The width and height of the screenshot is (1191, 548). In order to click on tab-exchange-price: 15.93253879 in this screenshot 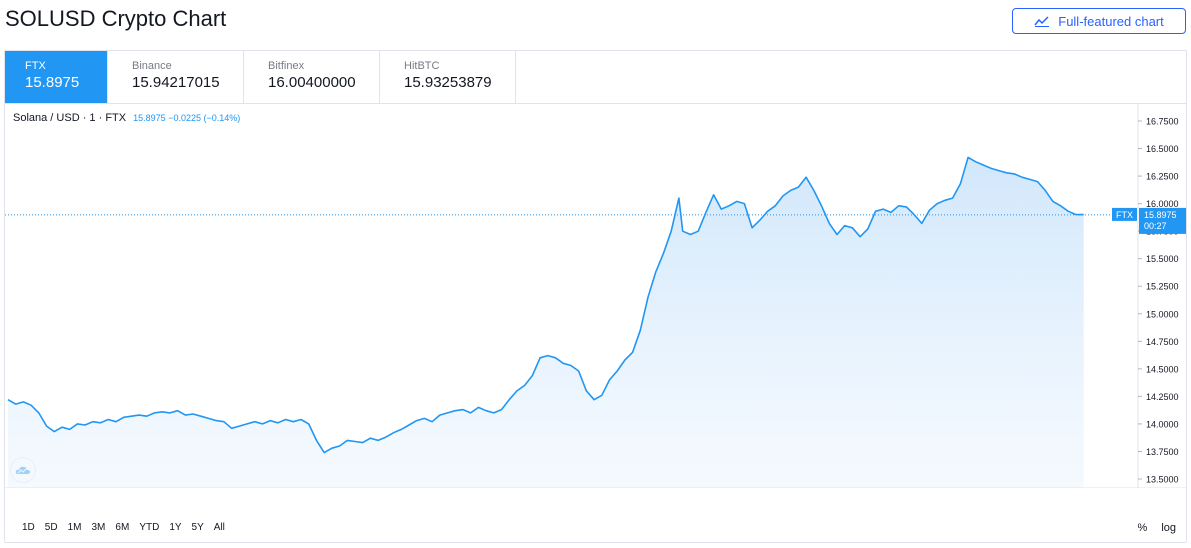, I will do `click(448, 82)`.